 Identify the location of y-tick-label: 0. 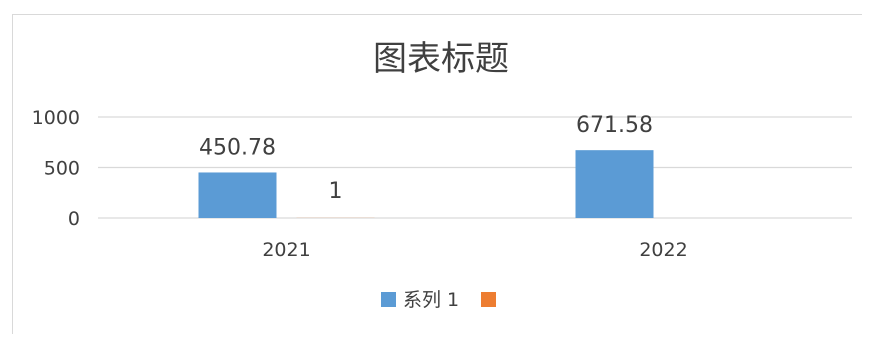
(74, 219).